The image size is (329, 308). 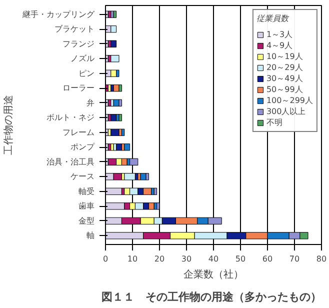 What do you see at coordinates (132, 259) in the screenshot?
I see `x-tick-label: 10` at bounding box center [132, 259].